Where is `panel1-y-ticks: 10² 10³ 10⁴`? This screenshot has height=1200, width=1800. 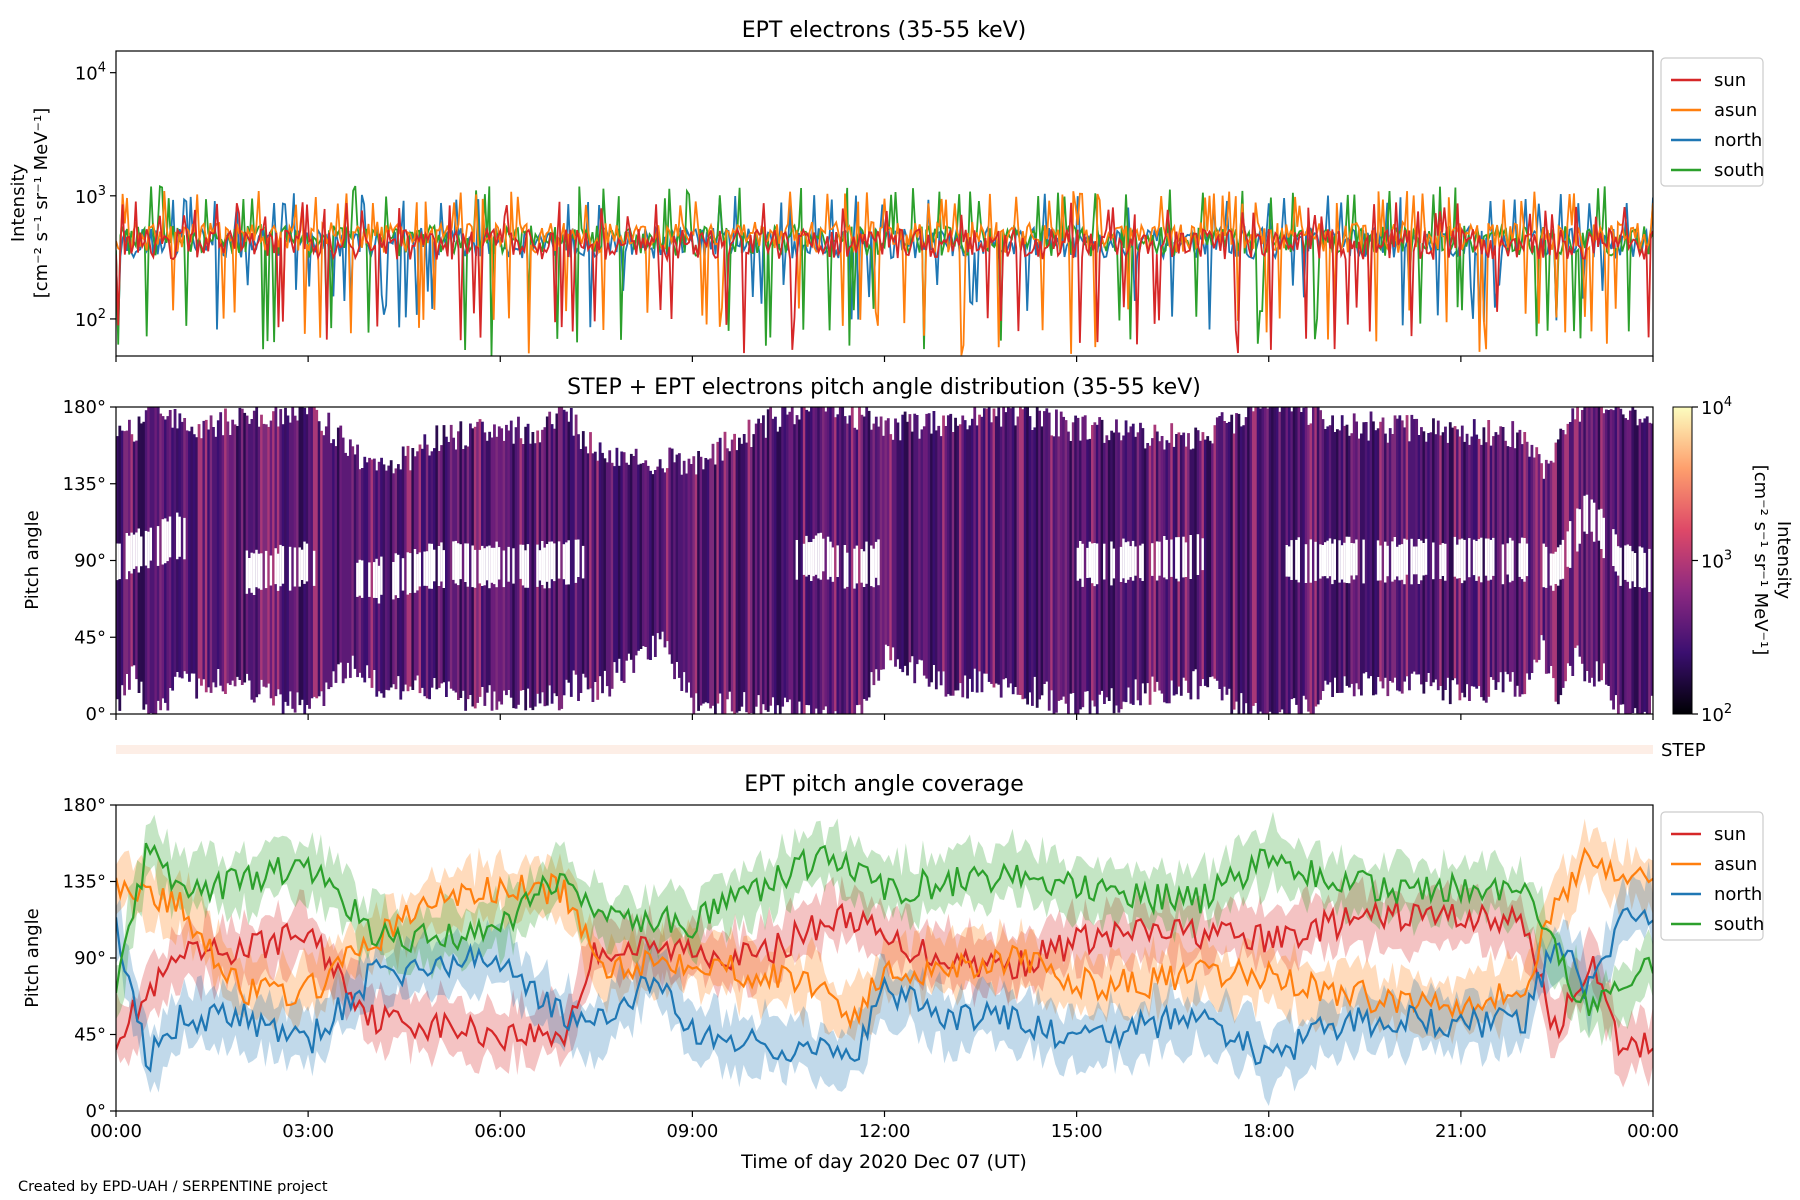 panel1-y-ticks: 10² 10³ 10⁴ is located at coordinates (95, 196).